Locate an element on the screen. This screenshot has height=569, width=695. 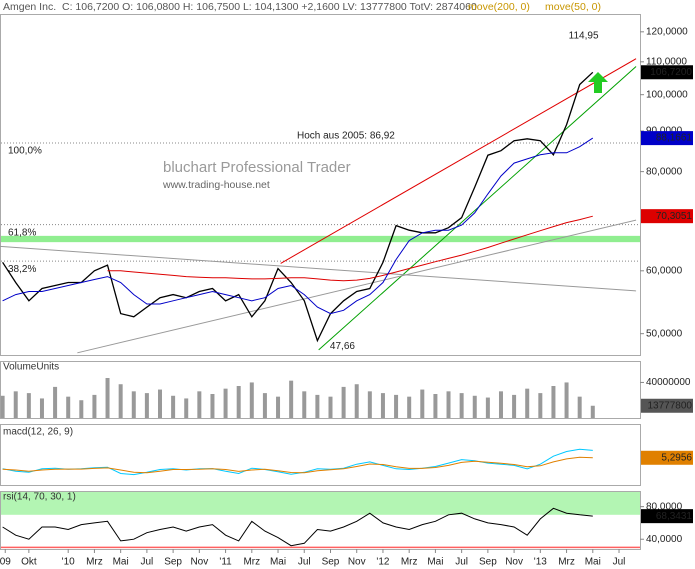
current-value-label: 88,1661 is located at coordinates (674, 138).